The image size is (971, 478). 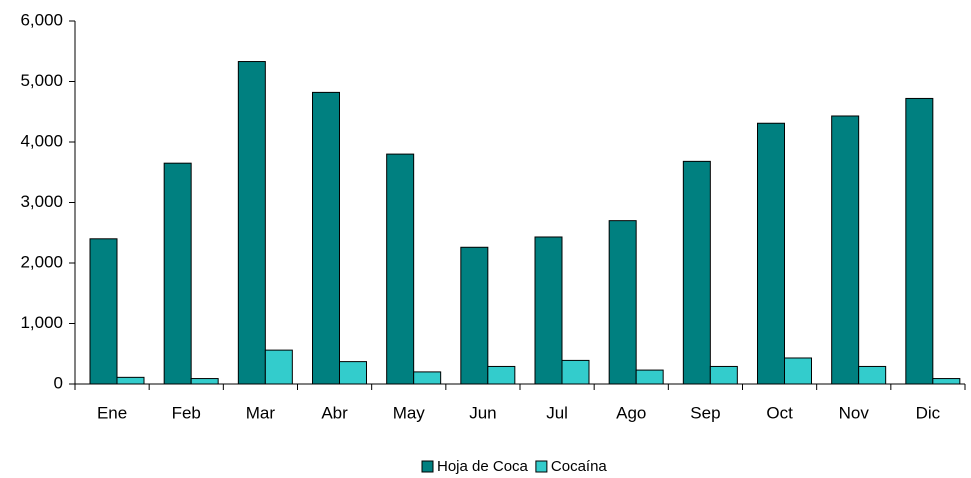 What do you see at coordinates (579, 466) in the screenshot?
I see `legend-label: Cocaína` at bounding box center [579, 466].